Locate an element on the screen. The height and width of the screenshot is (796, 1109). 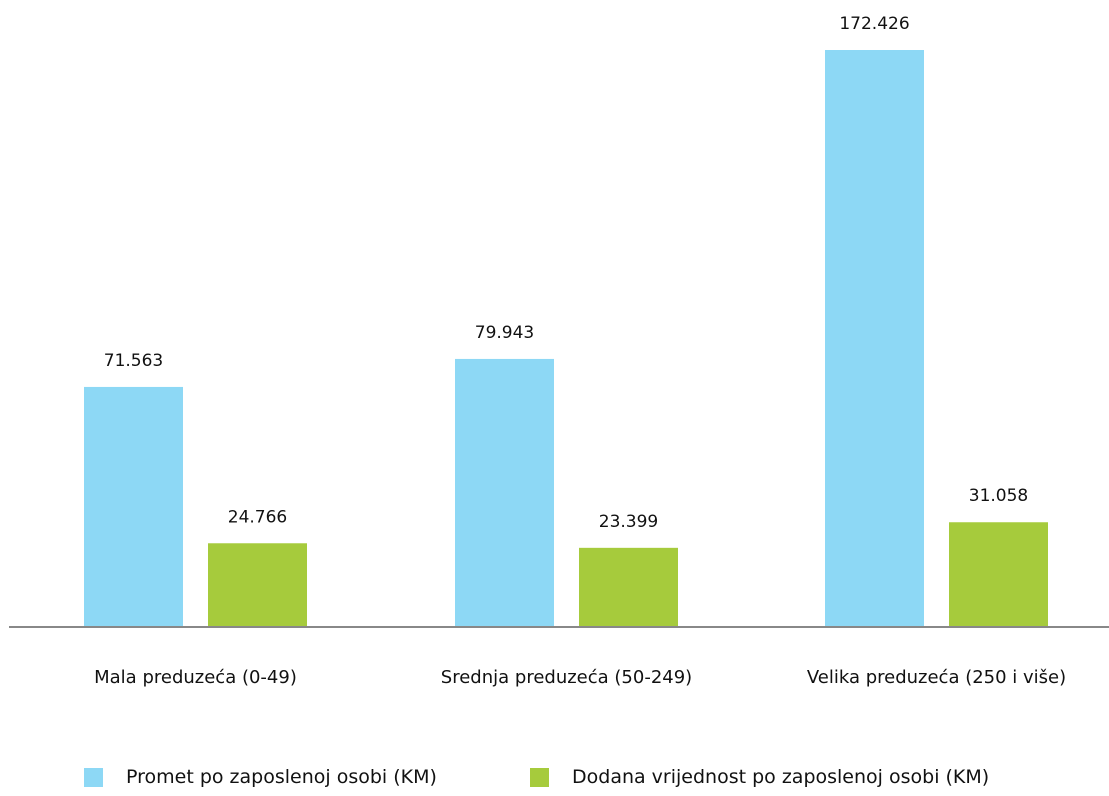
value-label-dodana-1: 23.399 is located at coordinates (628, 522).